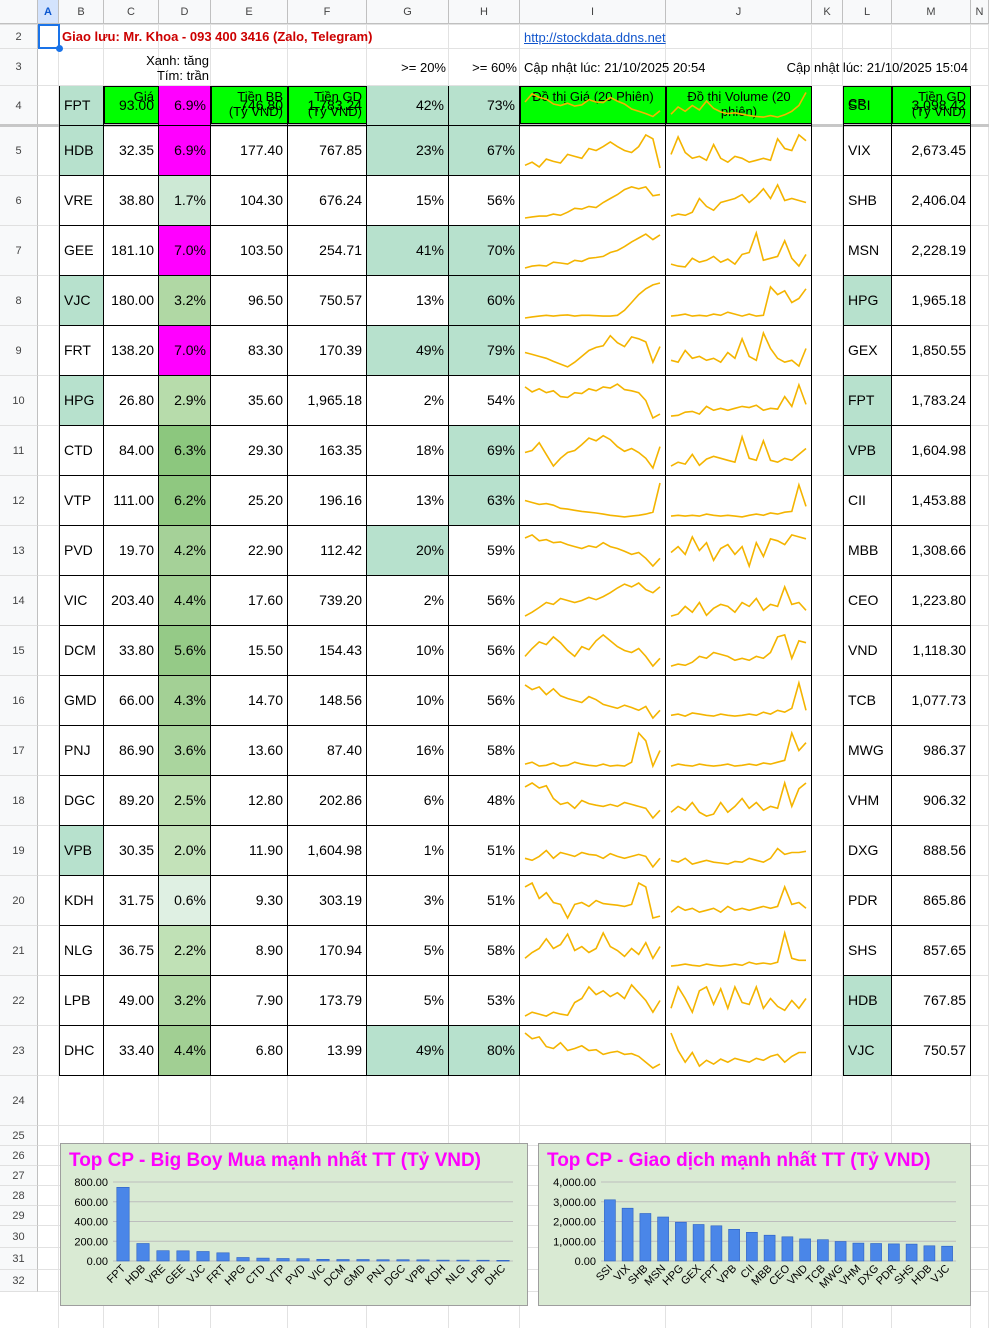 The width and height of the screenshot is (989, 1328). I want to click on column-header-f: F, so click(327, 12).